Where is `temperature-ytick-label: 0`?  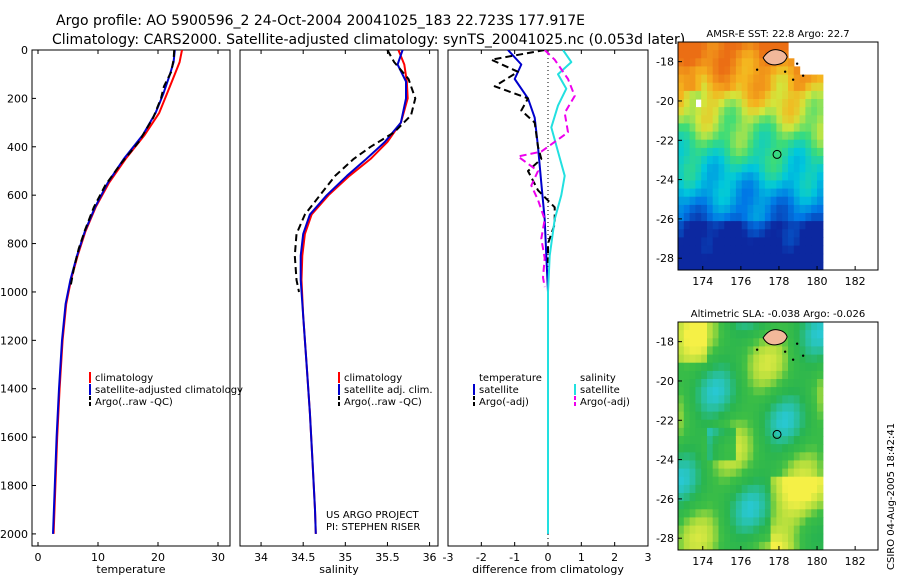
temperature-ytick-label: 0 is located at coordinates (24, 50).